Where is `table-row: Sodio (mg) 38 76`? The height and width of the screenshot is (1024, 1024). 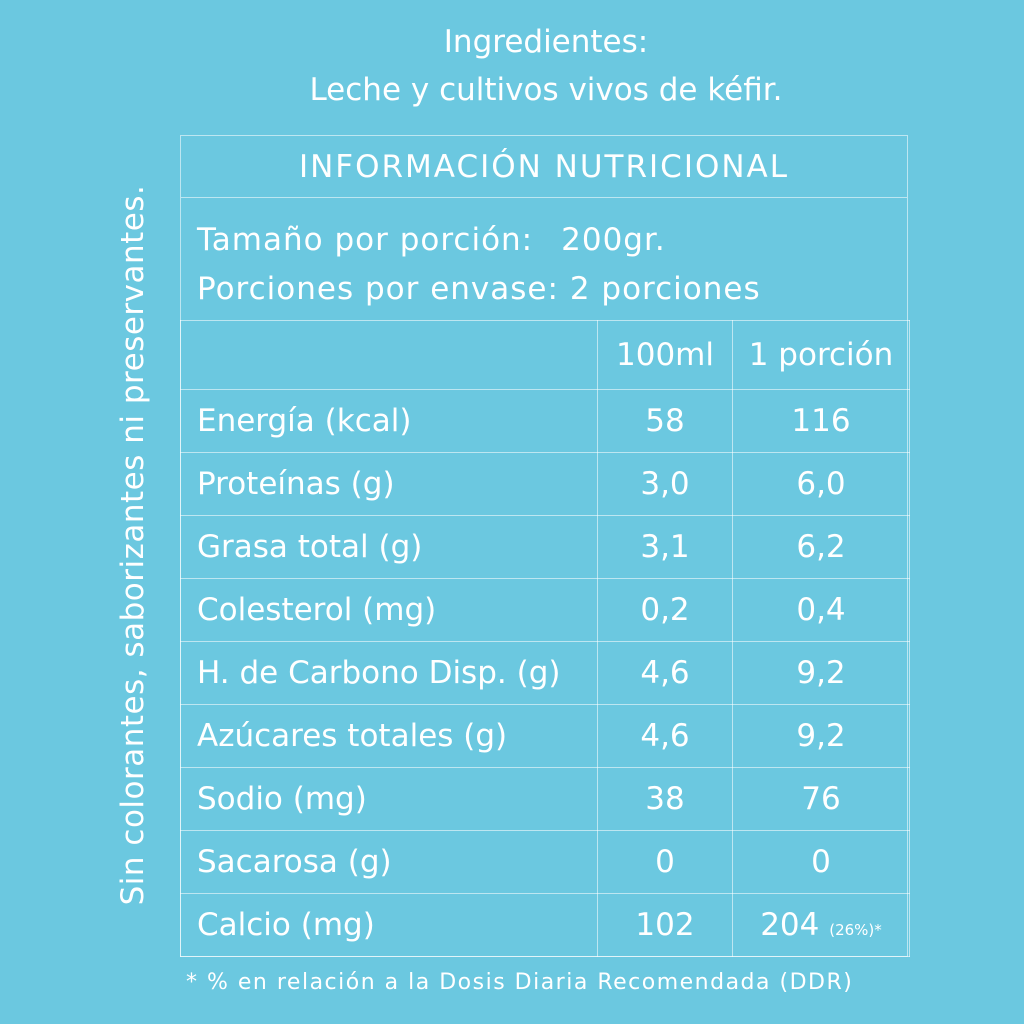
table-row: Sodio (mg) 38 76 is located at coordinates (545, 799).